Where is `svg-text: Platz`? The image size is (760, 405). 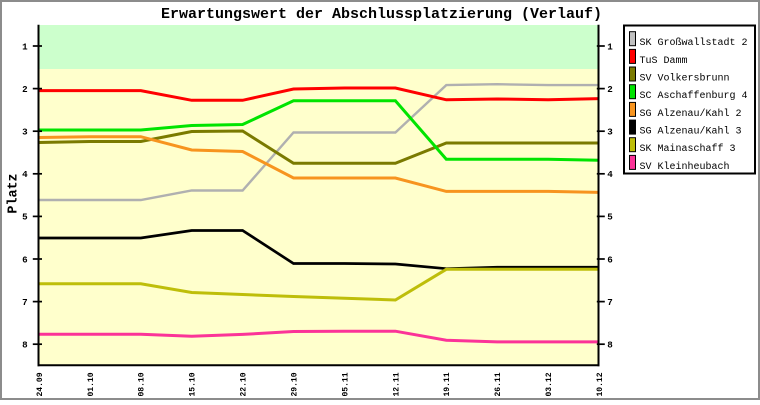
svg-text: Platz is located at coordinates (14, 193).